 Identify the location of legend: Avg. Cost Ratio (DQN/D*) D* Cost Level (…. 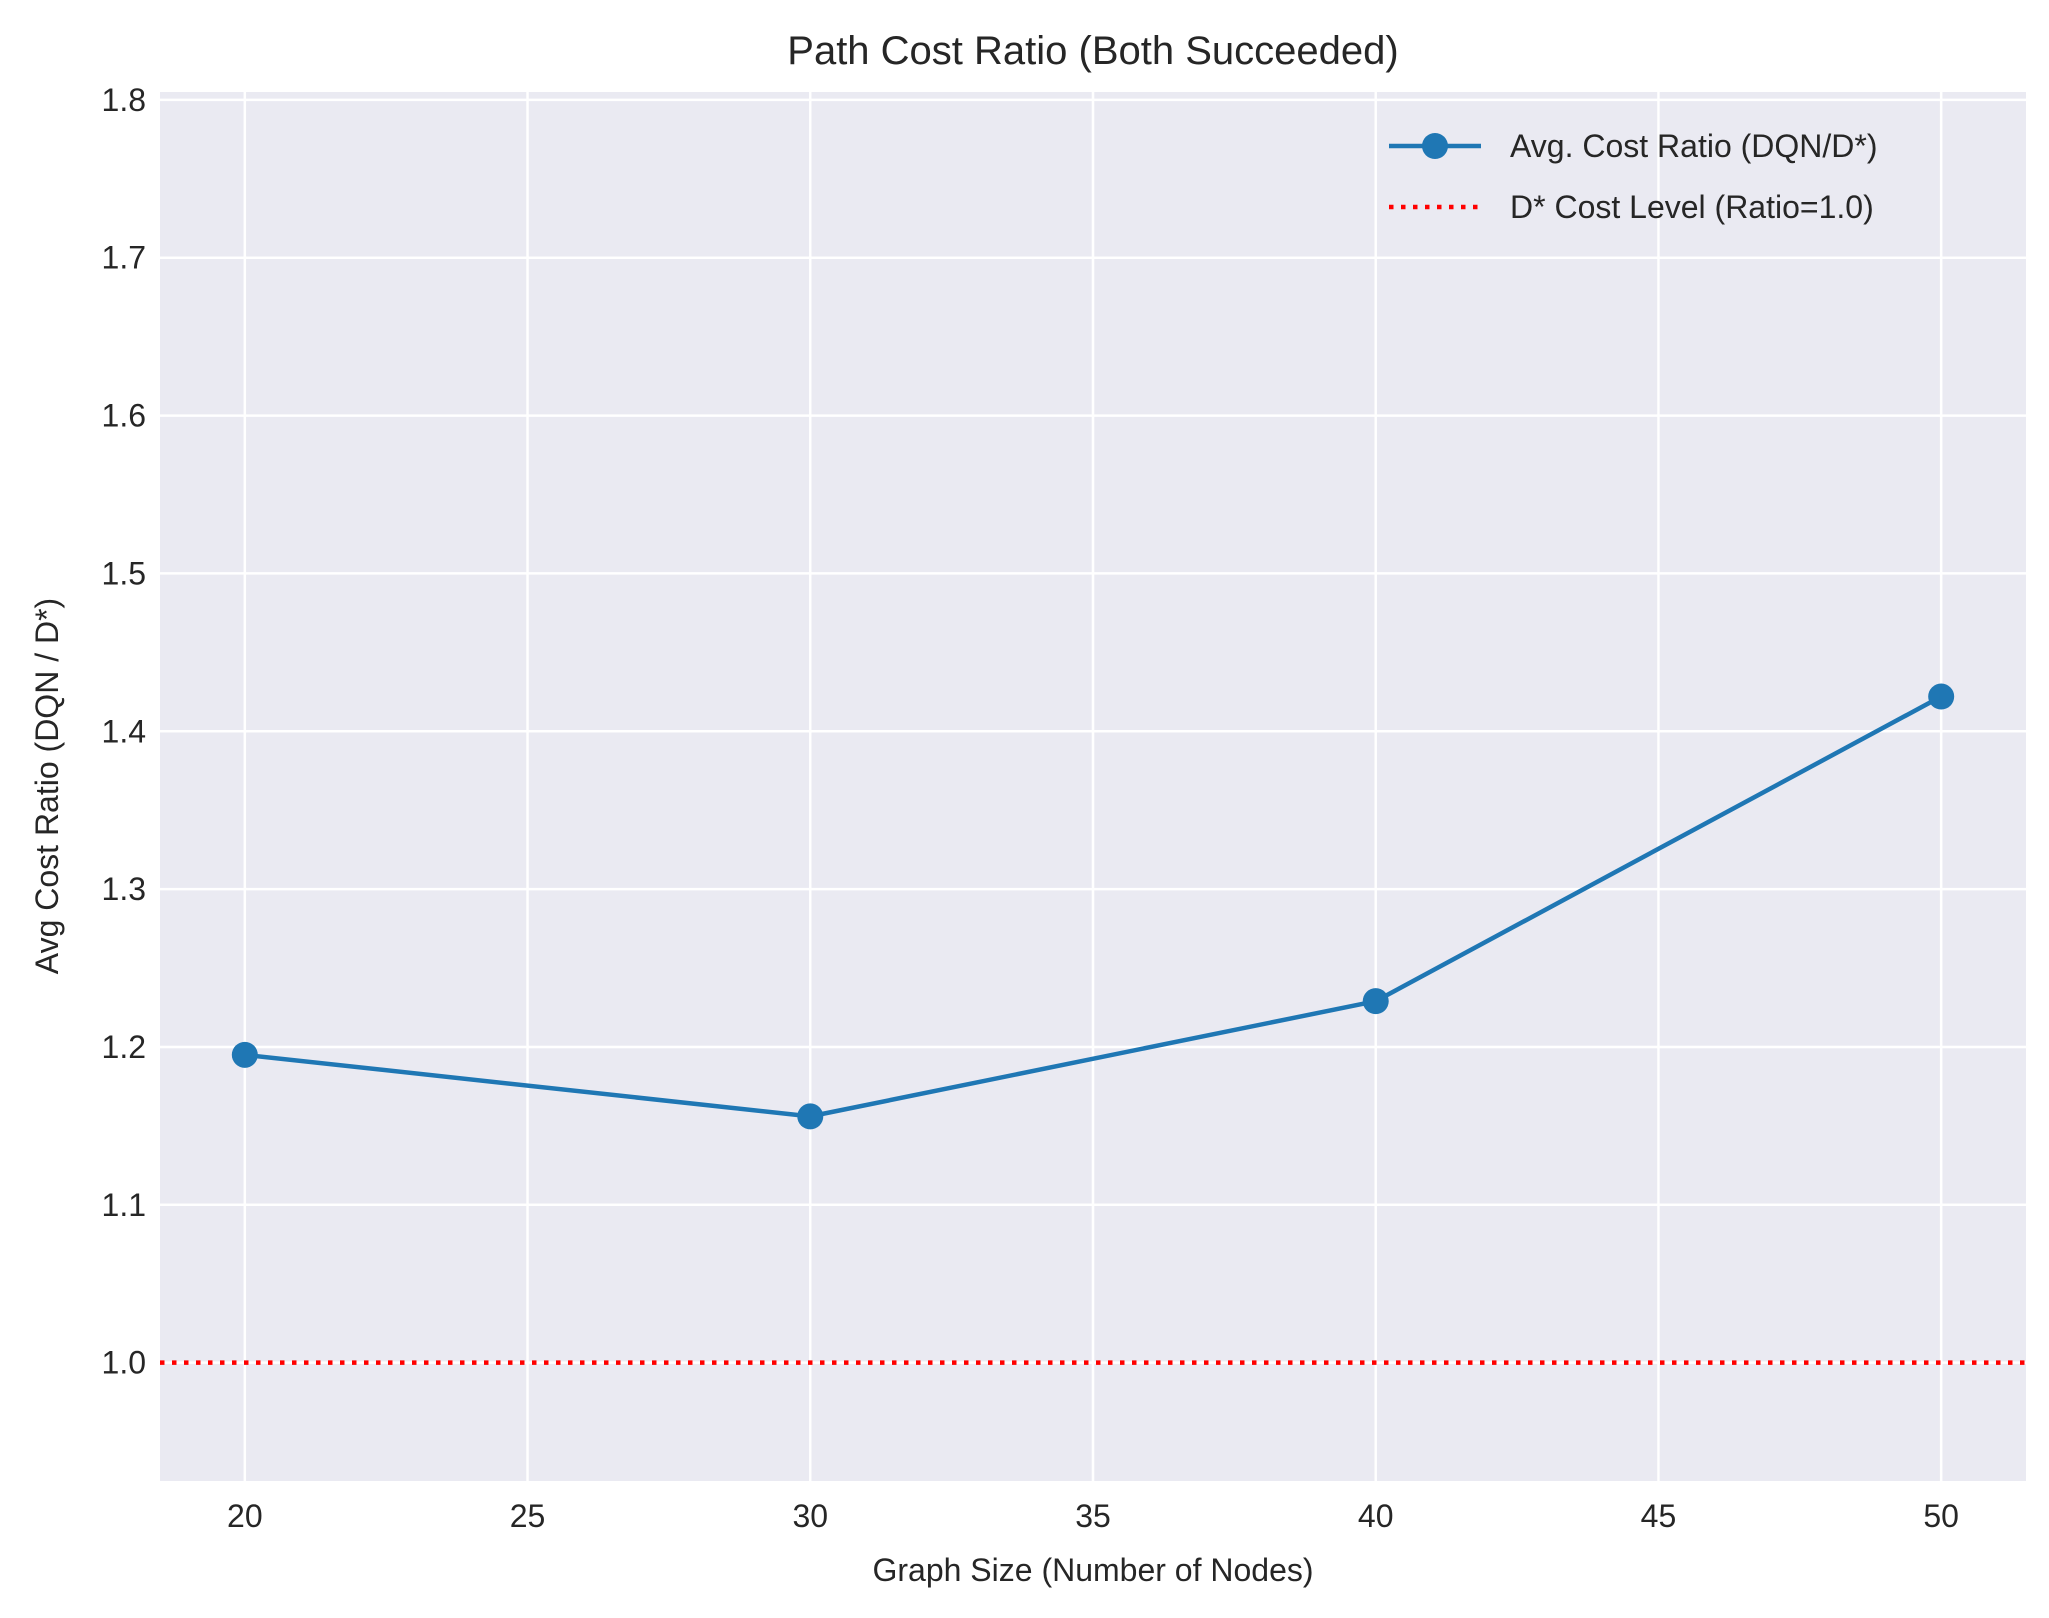
(1633, 176).